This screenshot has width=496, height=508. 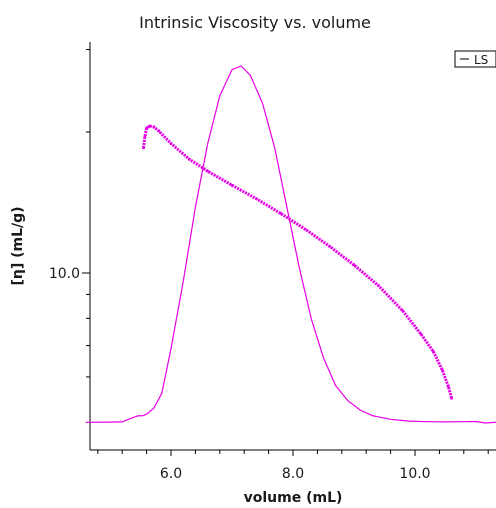 I want to click on x-ticks: 6.0 8.0 10.0, so click(x=295, y=466).